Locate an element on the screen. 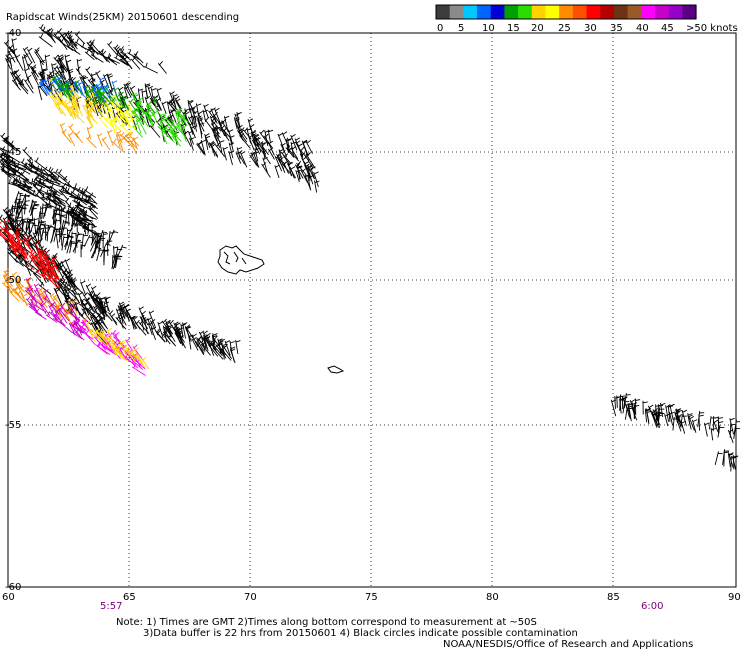 The image size is (740, 650). color-legend: 0 5 10 15 20 25 30 35 40 45 >50 knots is located at coordinates (586, 19).